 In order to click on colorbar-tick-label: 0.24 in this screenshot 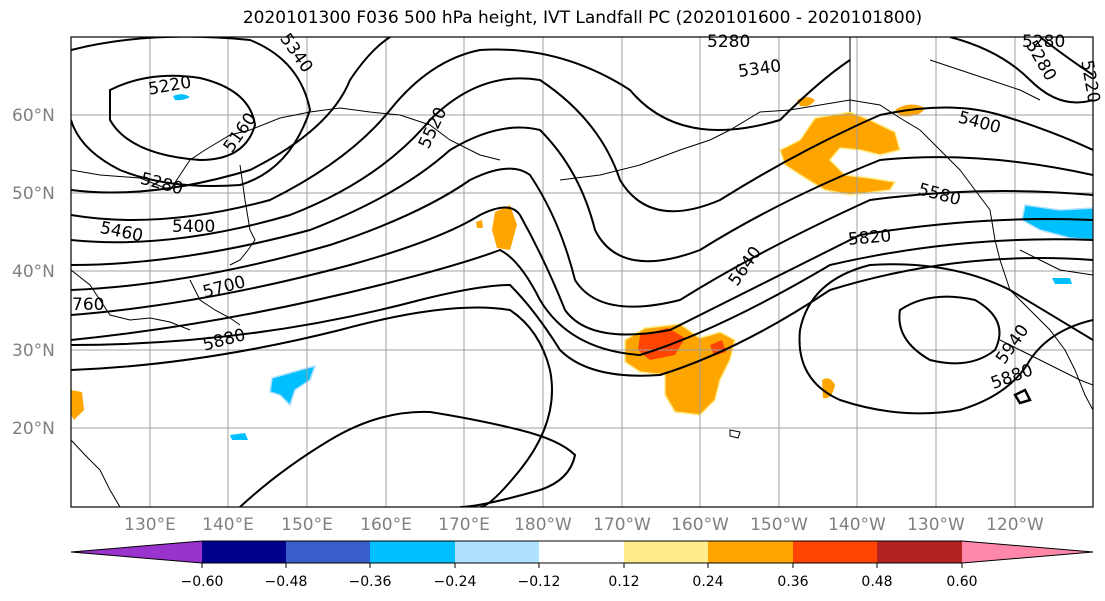, I will do `click(707, 582)`.